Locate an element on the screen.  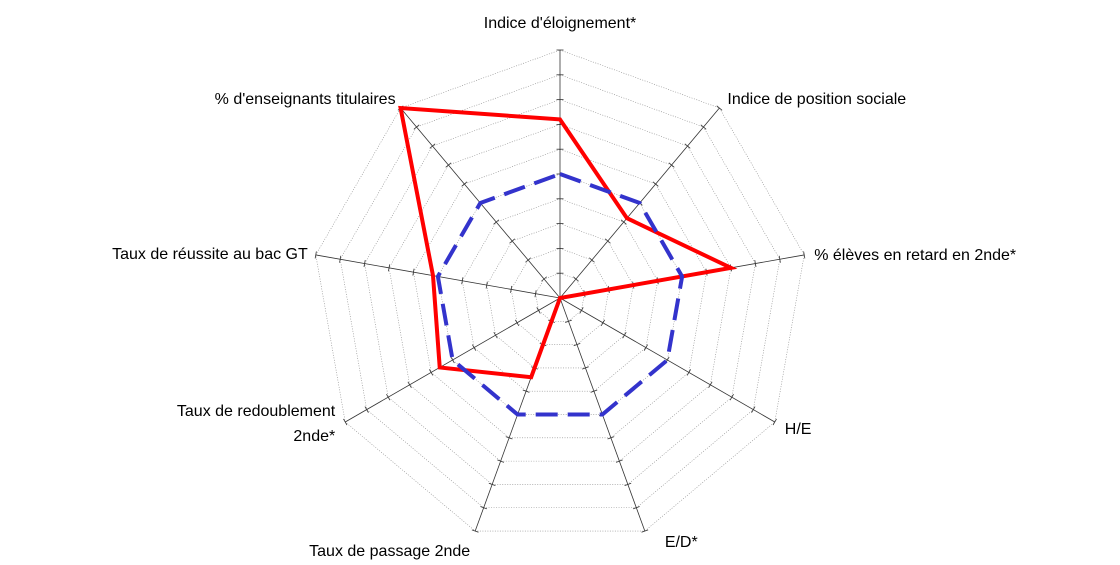
axis-label: Taux de passage 2ndeGT/1ère G is located at coordinates (389, 554).